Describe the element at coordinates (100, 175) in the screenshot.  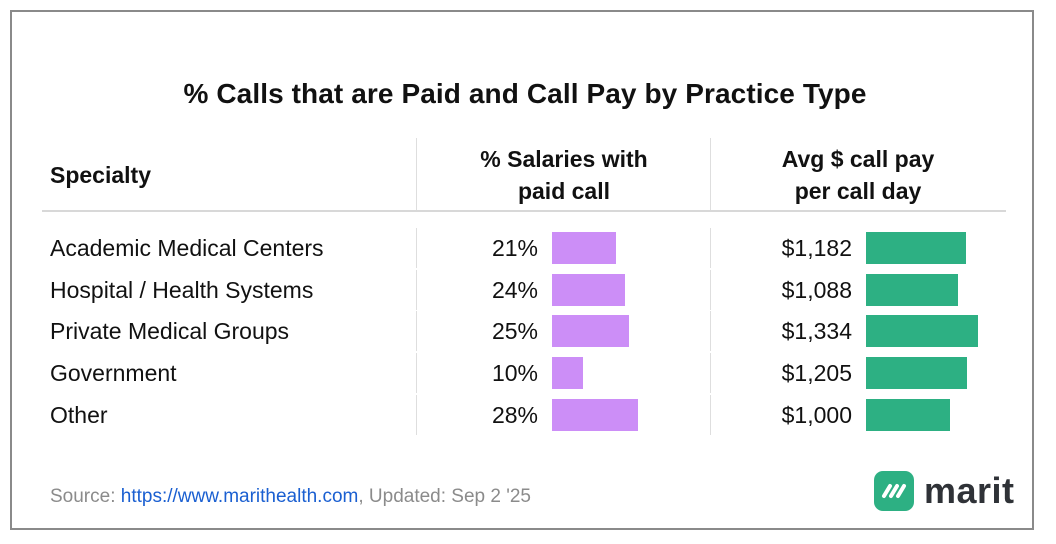
I see `header-specialty: Specialty` at that location.